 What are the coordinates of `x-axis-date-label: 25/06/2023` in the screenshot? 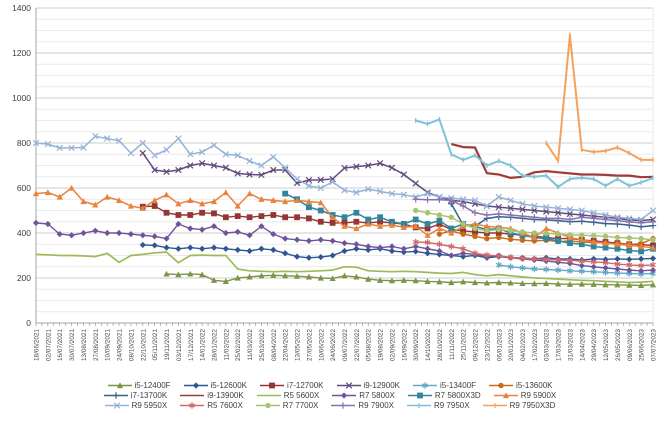 It's located at (642, 345).